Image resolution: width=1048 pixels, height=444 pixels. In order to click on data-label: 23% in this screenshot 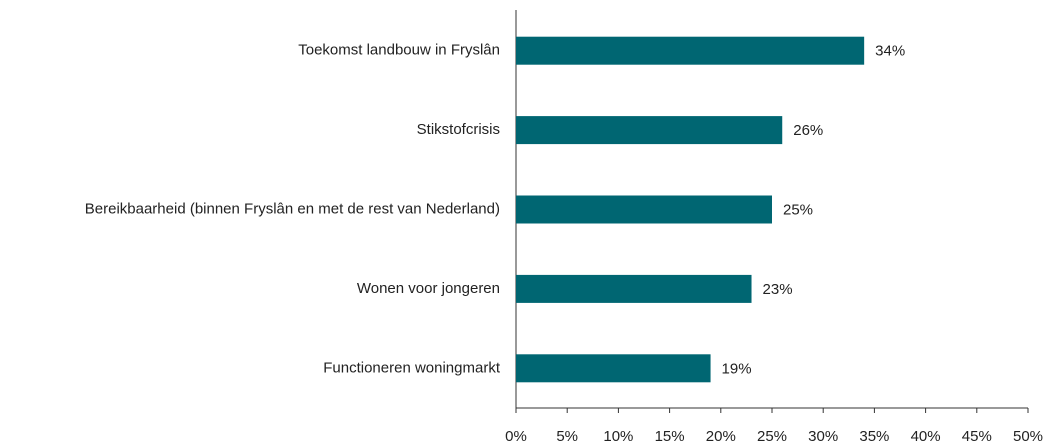, I will do `click(778, 289)`.